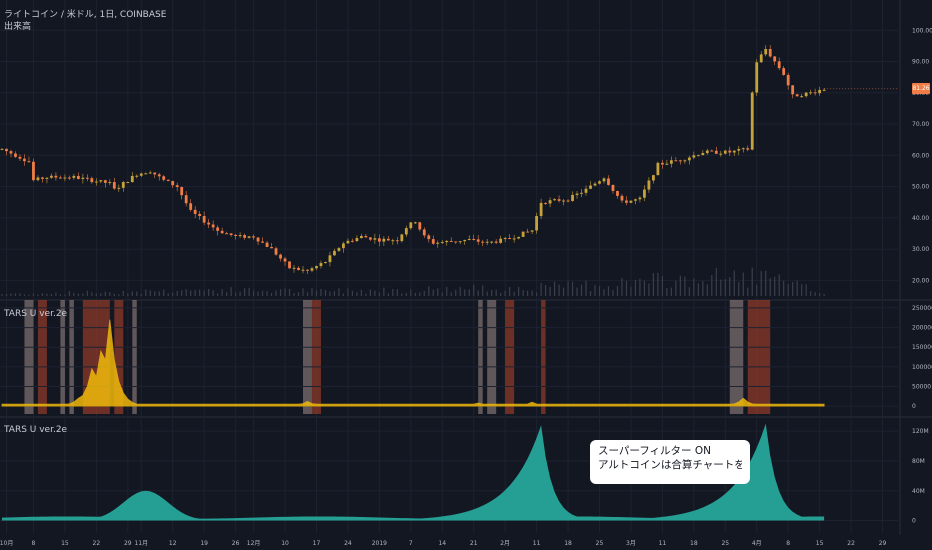  What do you see at coordinates (918, 491) in the screenshot?
I see `y-tick-label: 40M` at bounding box center [918, 491].